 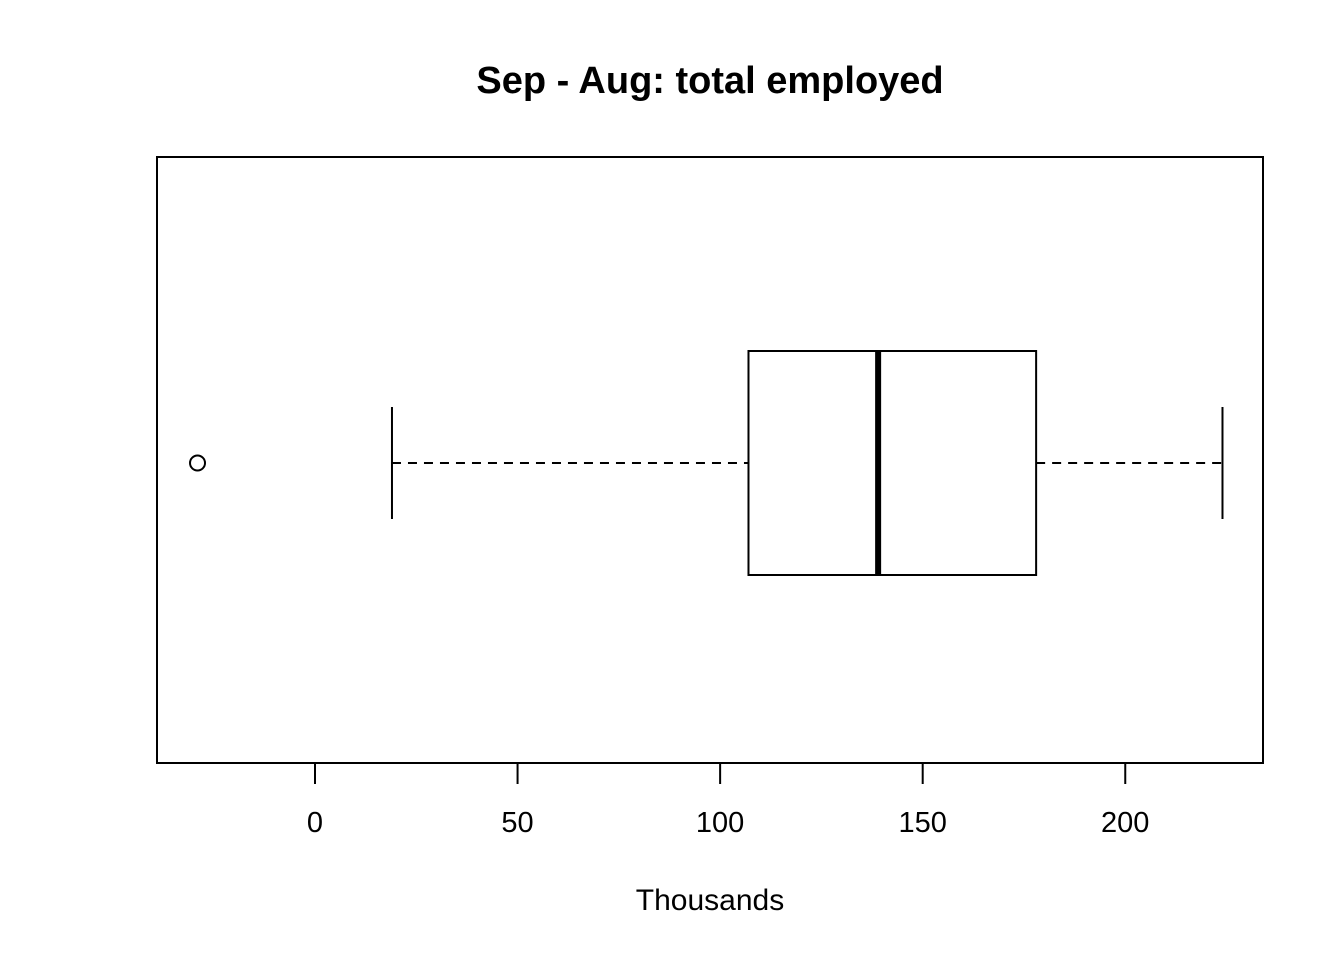 What do you see at coordinates (728, 800) in the screenshot?
I see `x-axis: 0 50 100 150 200` at bounding box center [728, 800].